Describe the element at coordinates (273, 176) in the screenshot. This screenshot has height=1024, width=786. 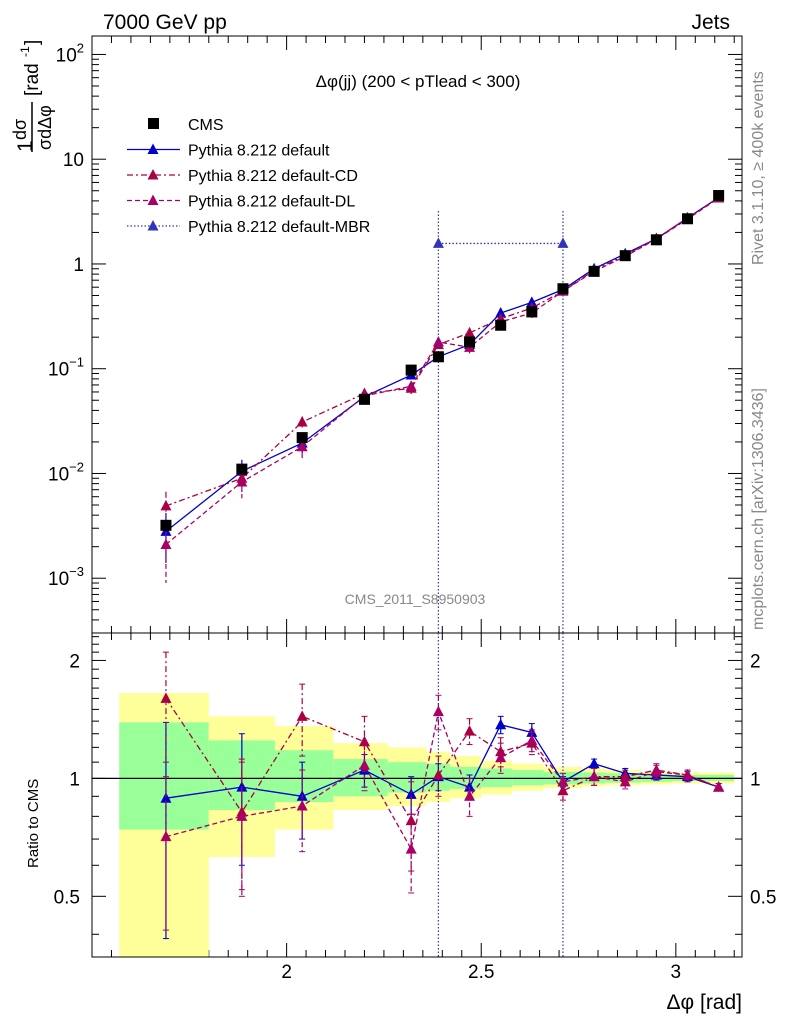
I see `legend-label: Pythia 8.212 default-CD` at that location.